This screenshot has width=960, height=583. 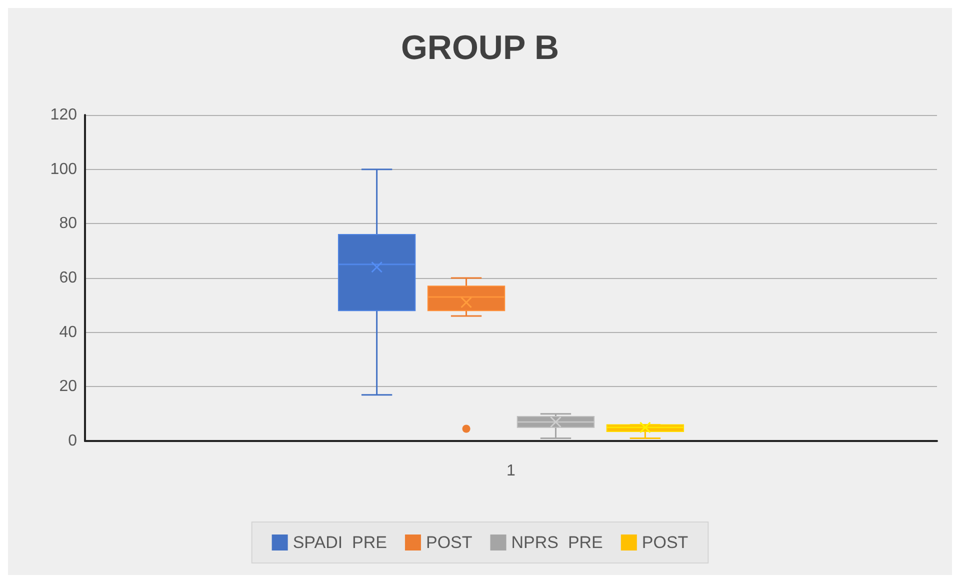 What do you see at coordinates (511, 471) in the screenshot?
I see `x-tick-label: 1` at bounding box center [511, 471].